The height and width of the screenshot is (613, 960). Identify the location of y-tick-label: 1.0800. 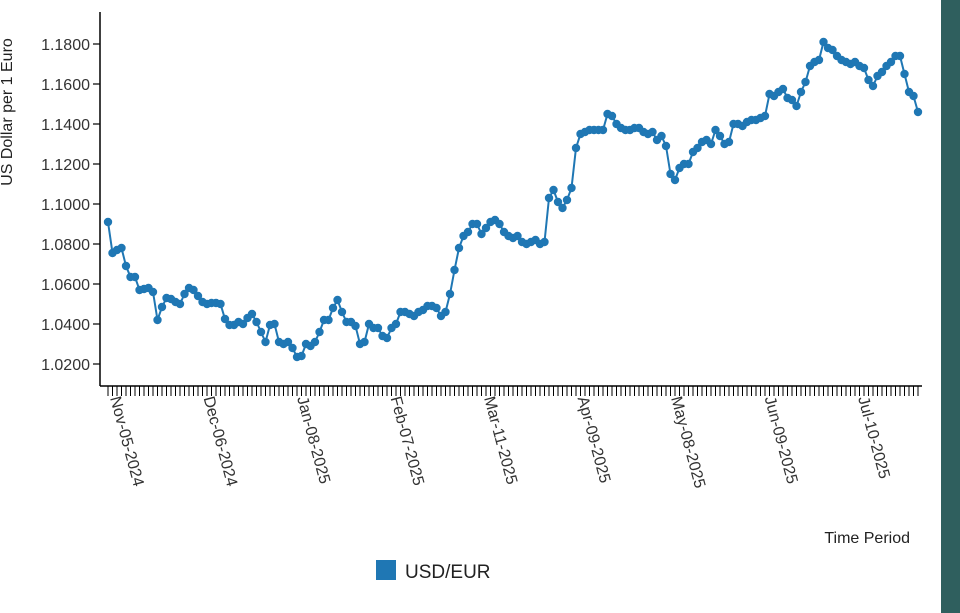
(65, 245).